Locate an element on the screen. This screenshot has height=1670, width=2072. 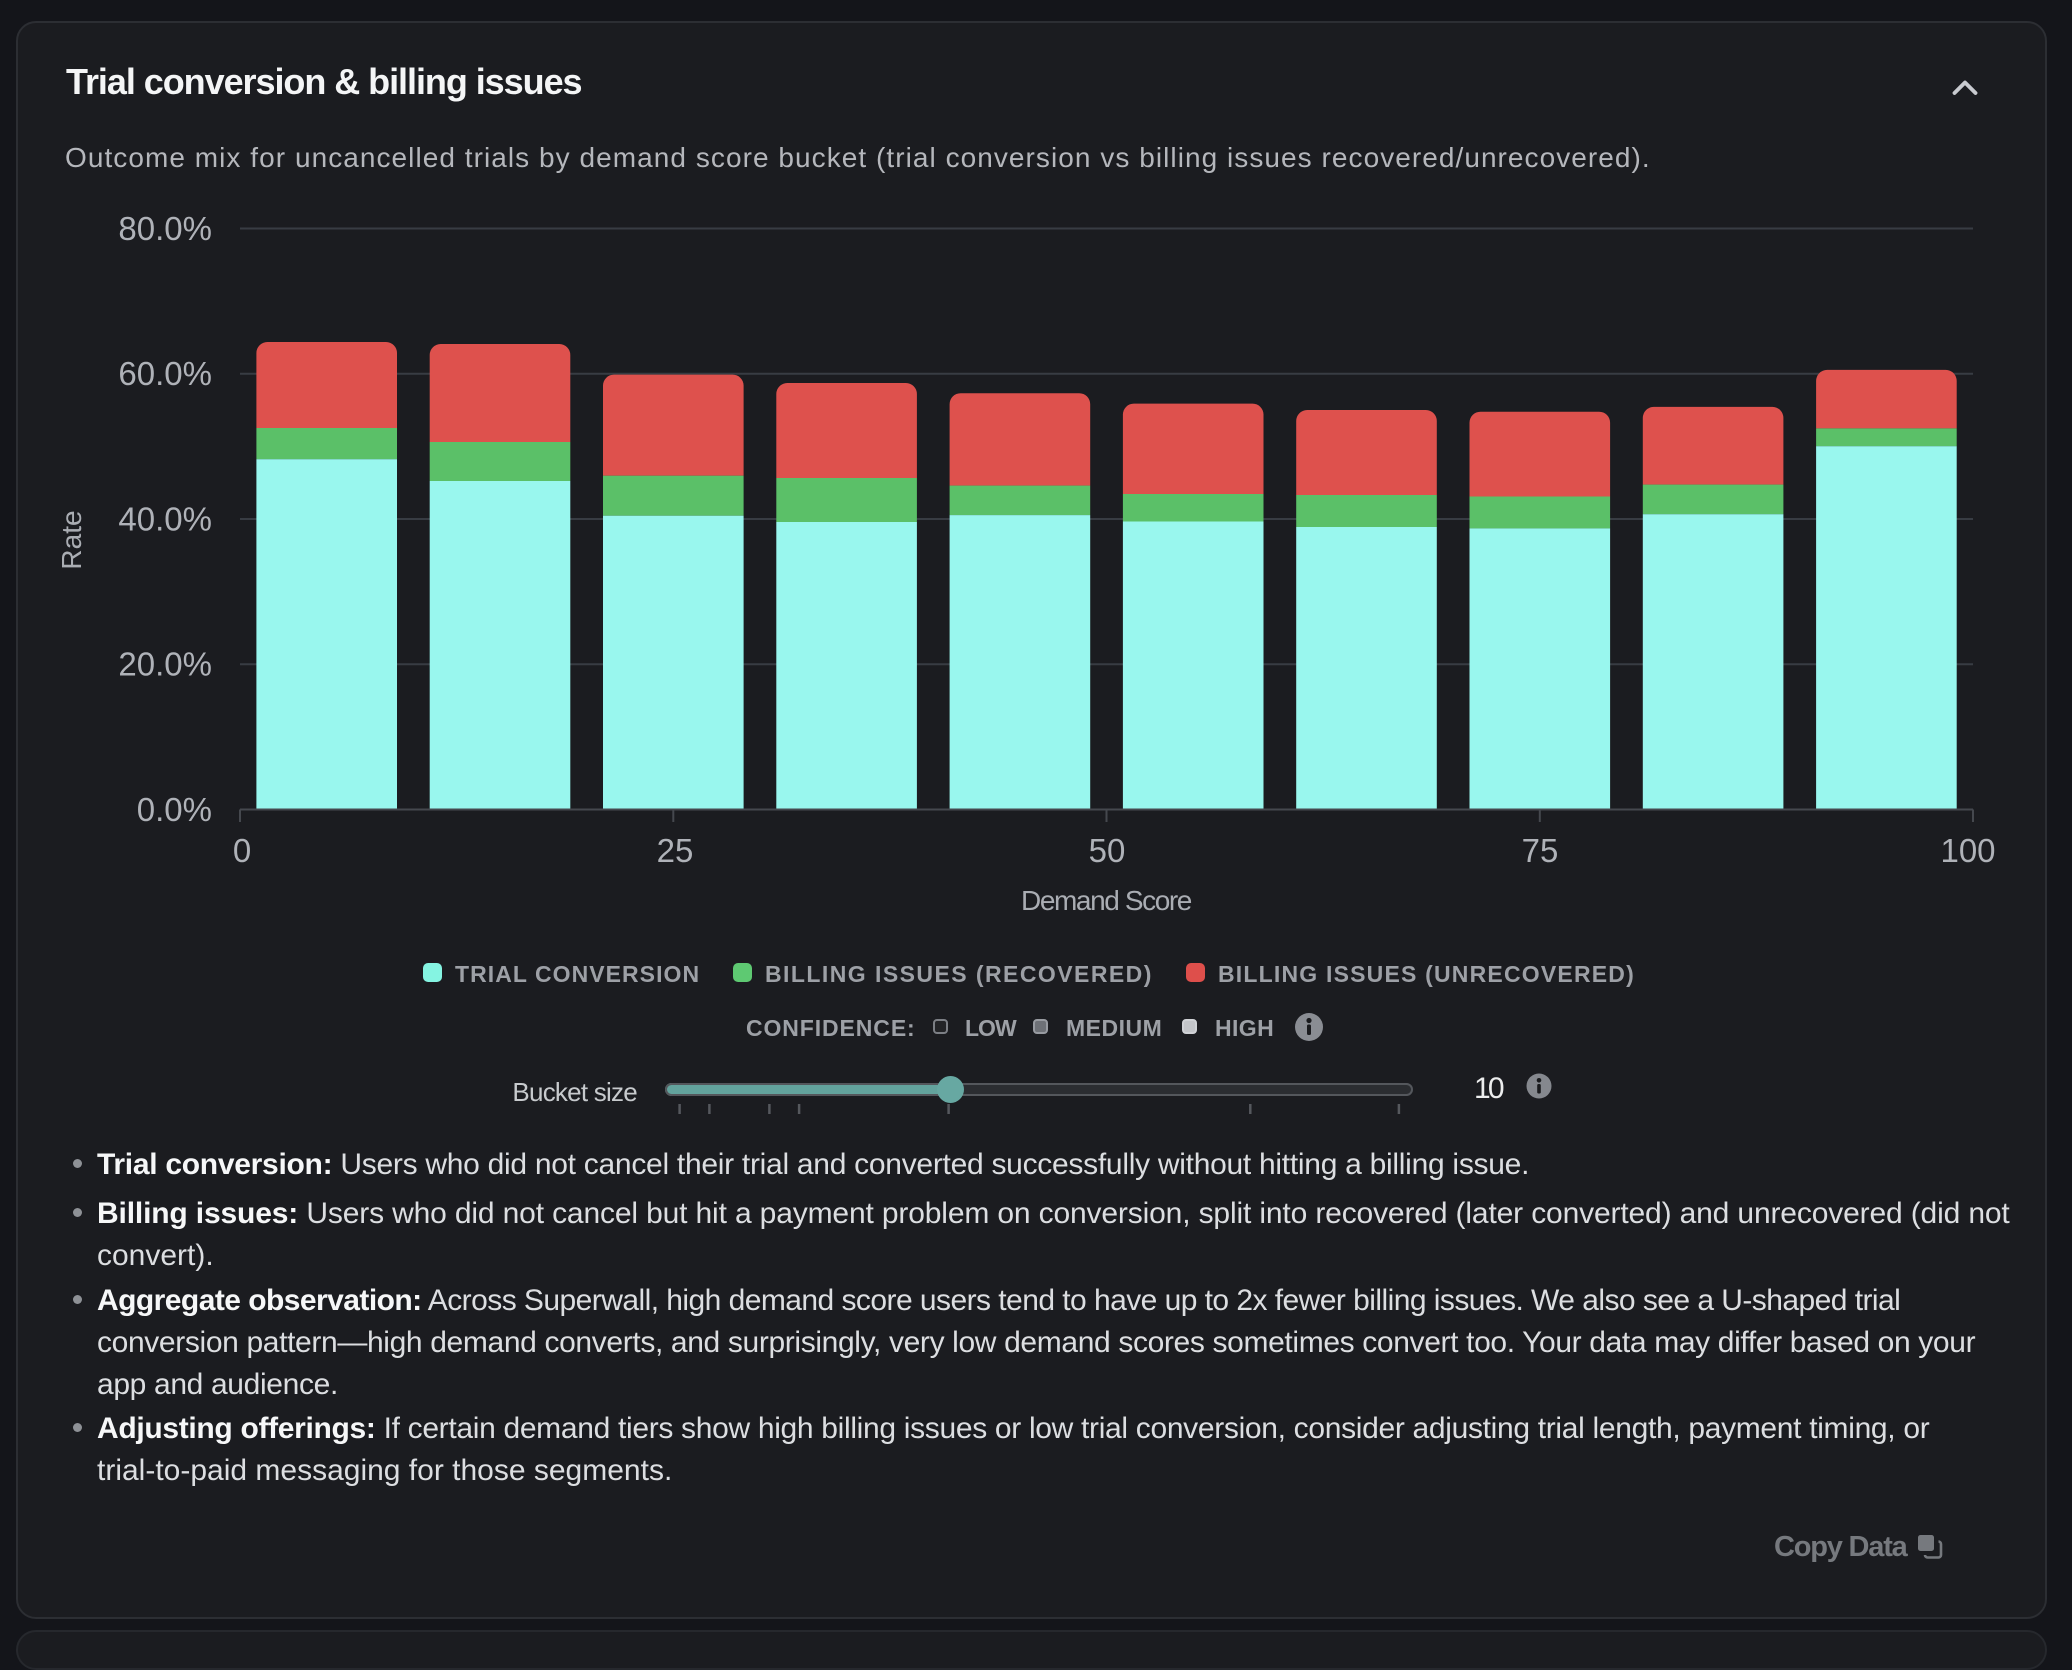
svg-text: Rate is located at coordinates (71, 539).